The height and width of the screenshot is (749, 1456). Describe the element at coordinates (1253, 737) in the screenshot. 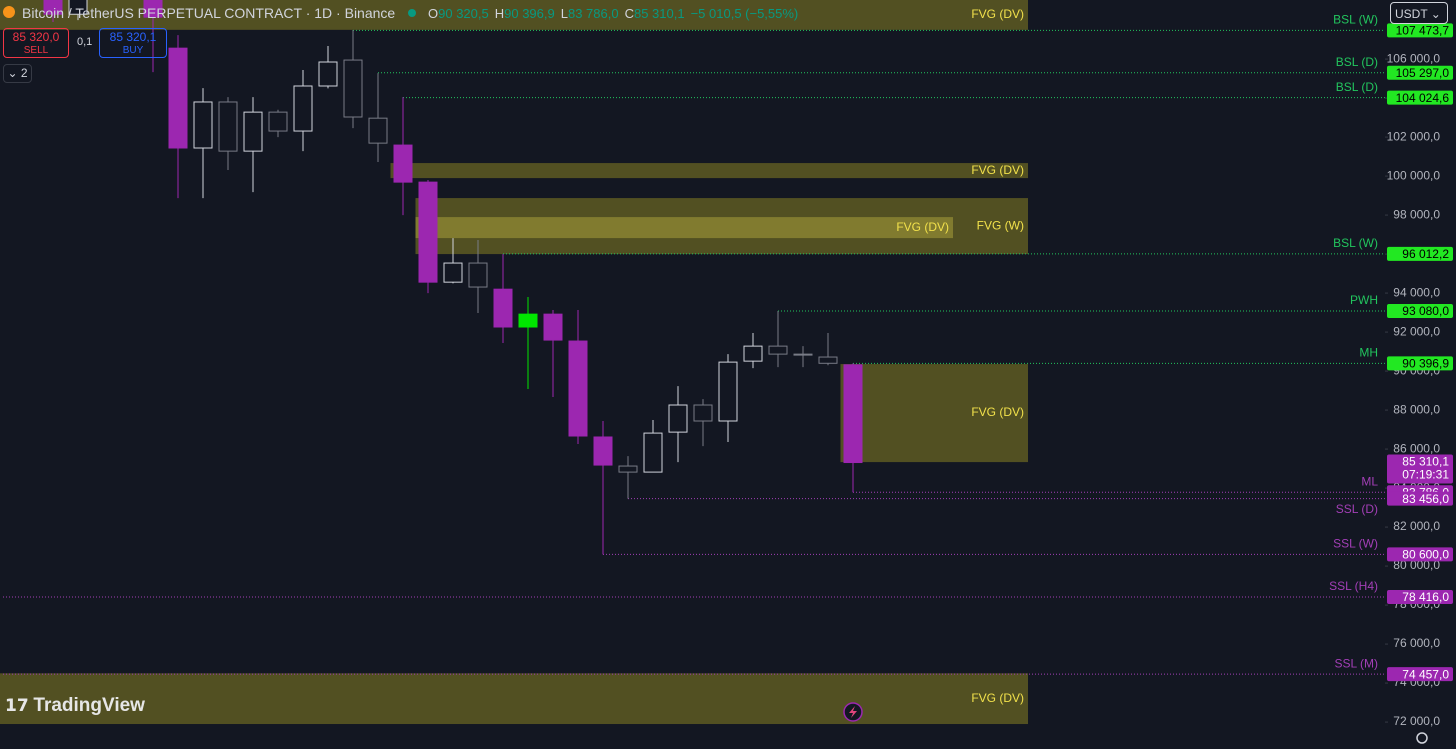

I see `x-tick-label: 17` at that location.